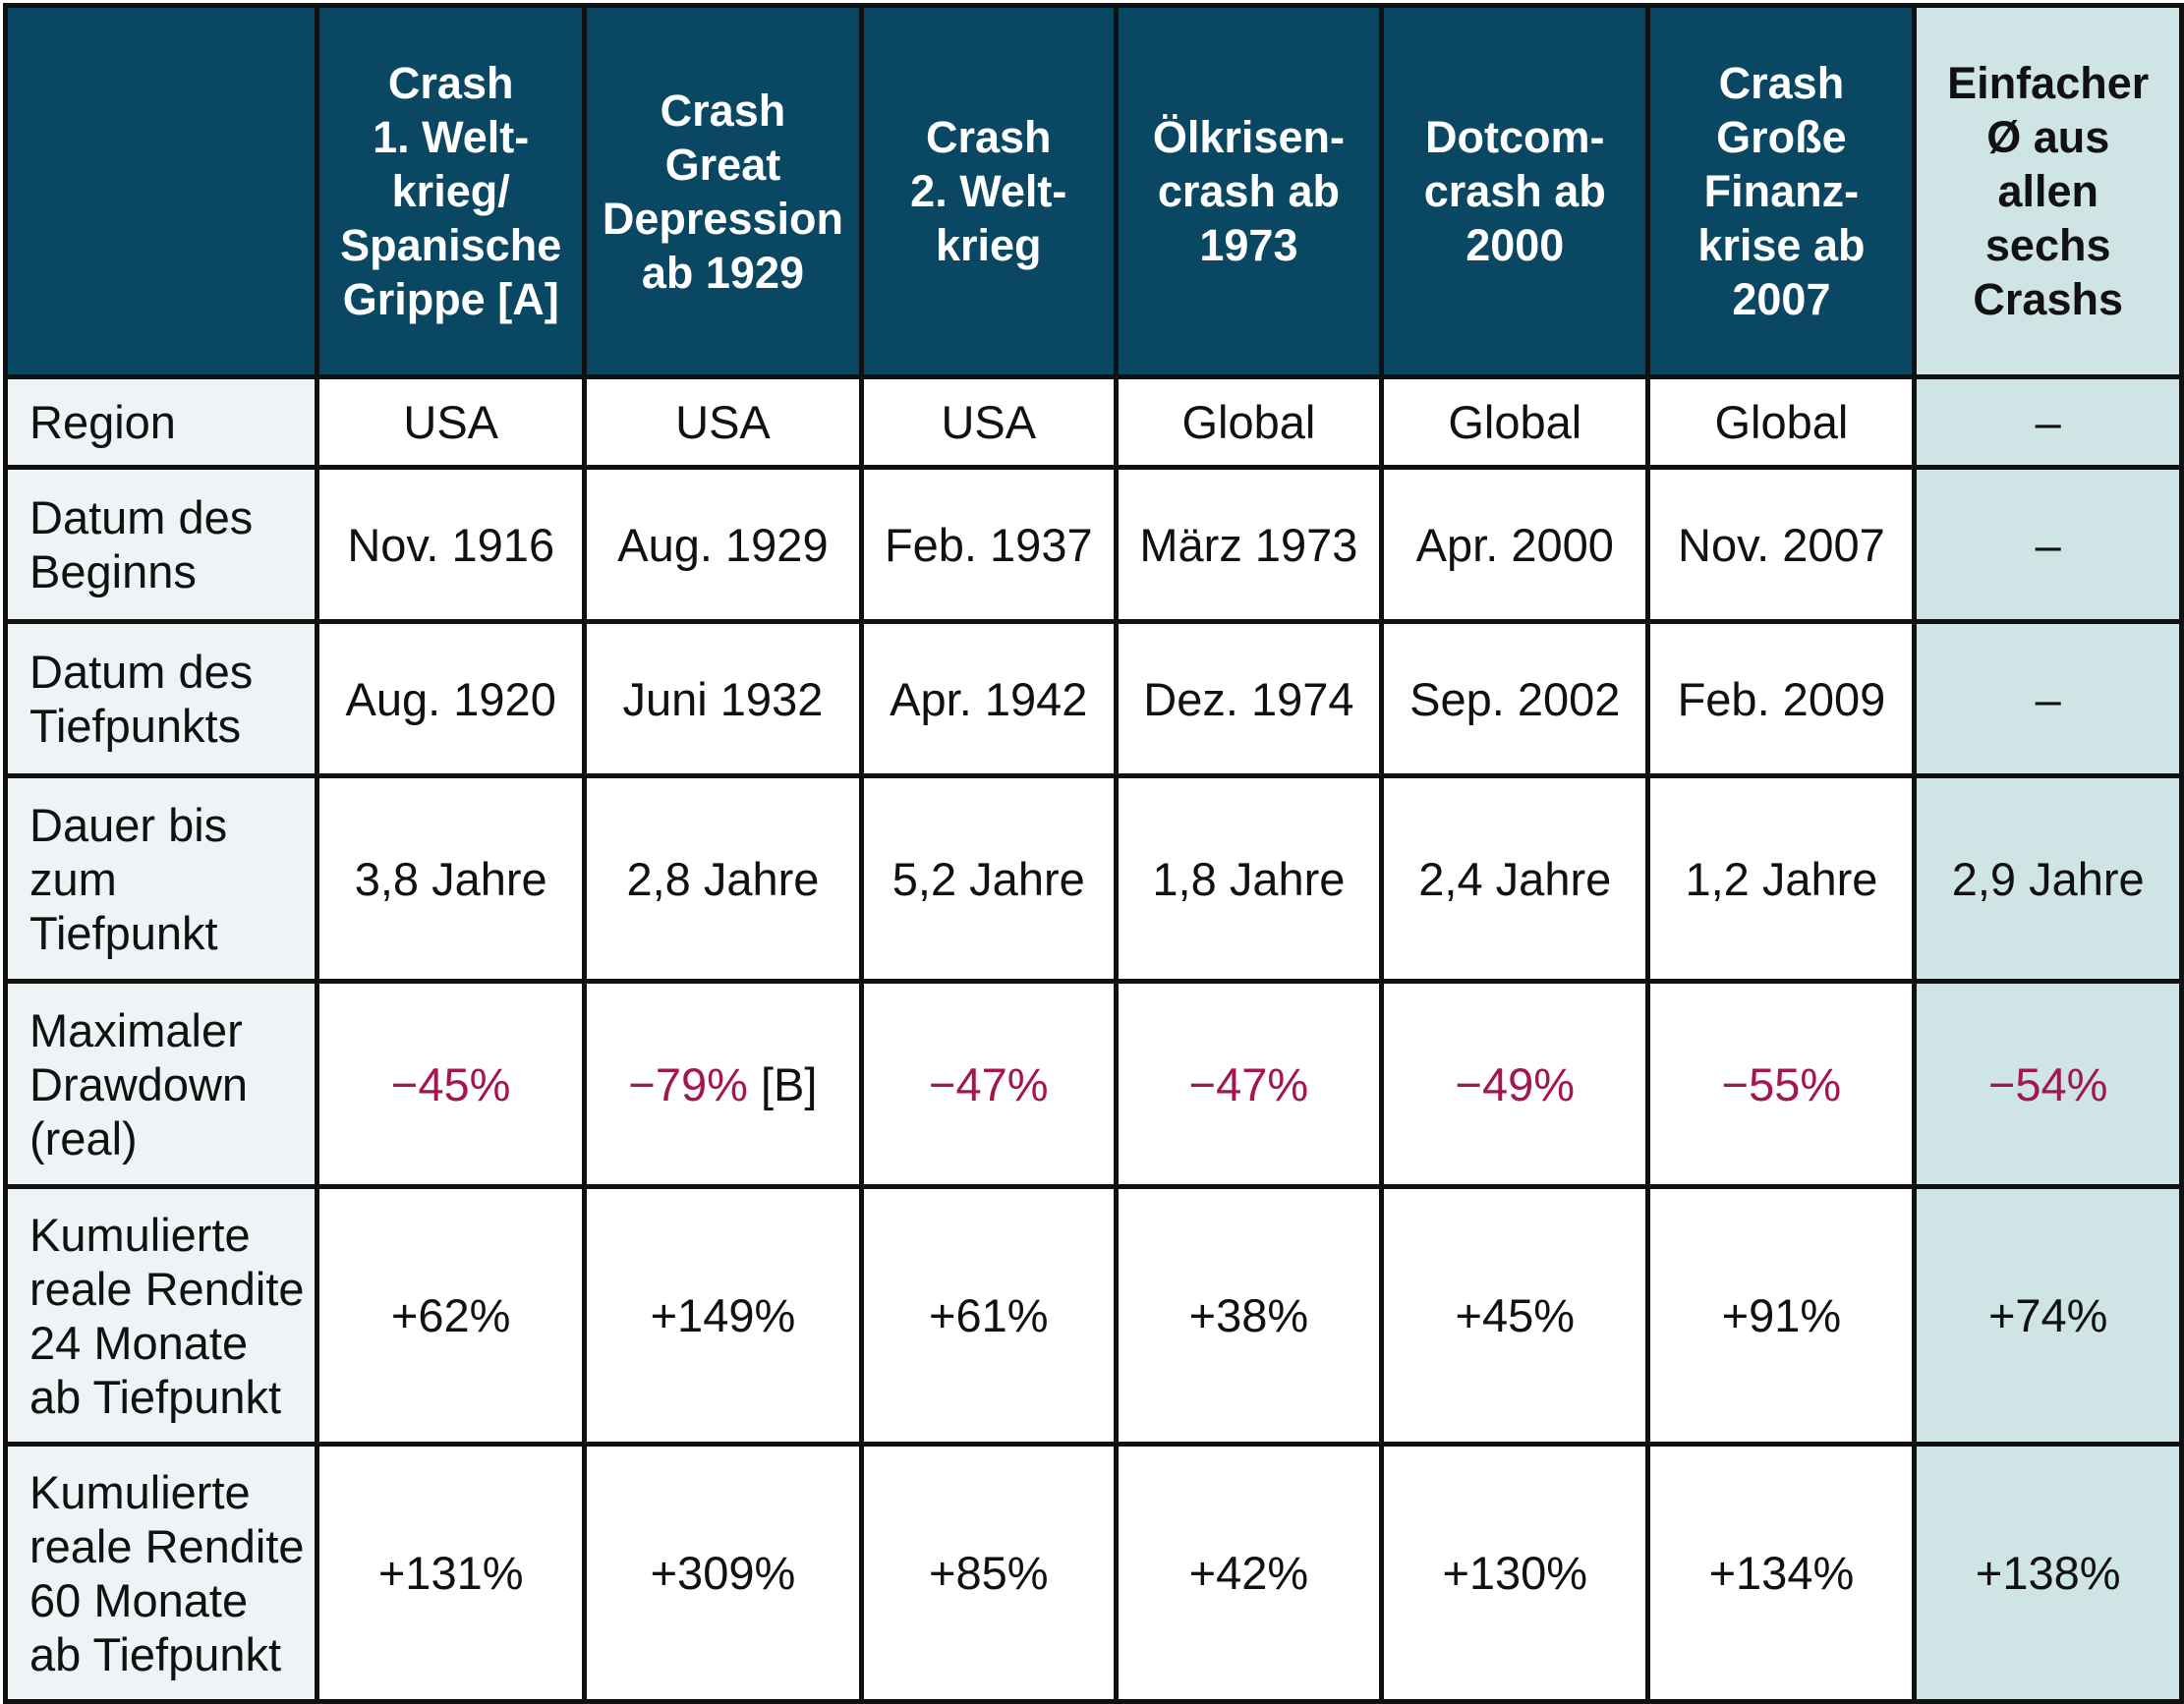 The width and height of the screenshot is (2184, 1704). I want to click on table-cell: Aug. 1920, so click(451, 699).